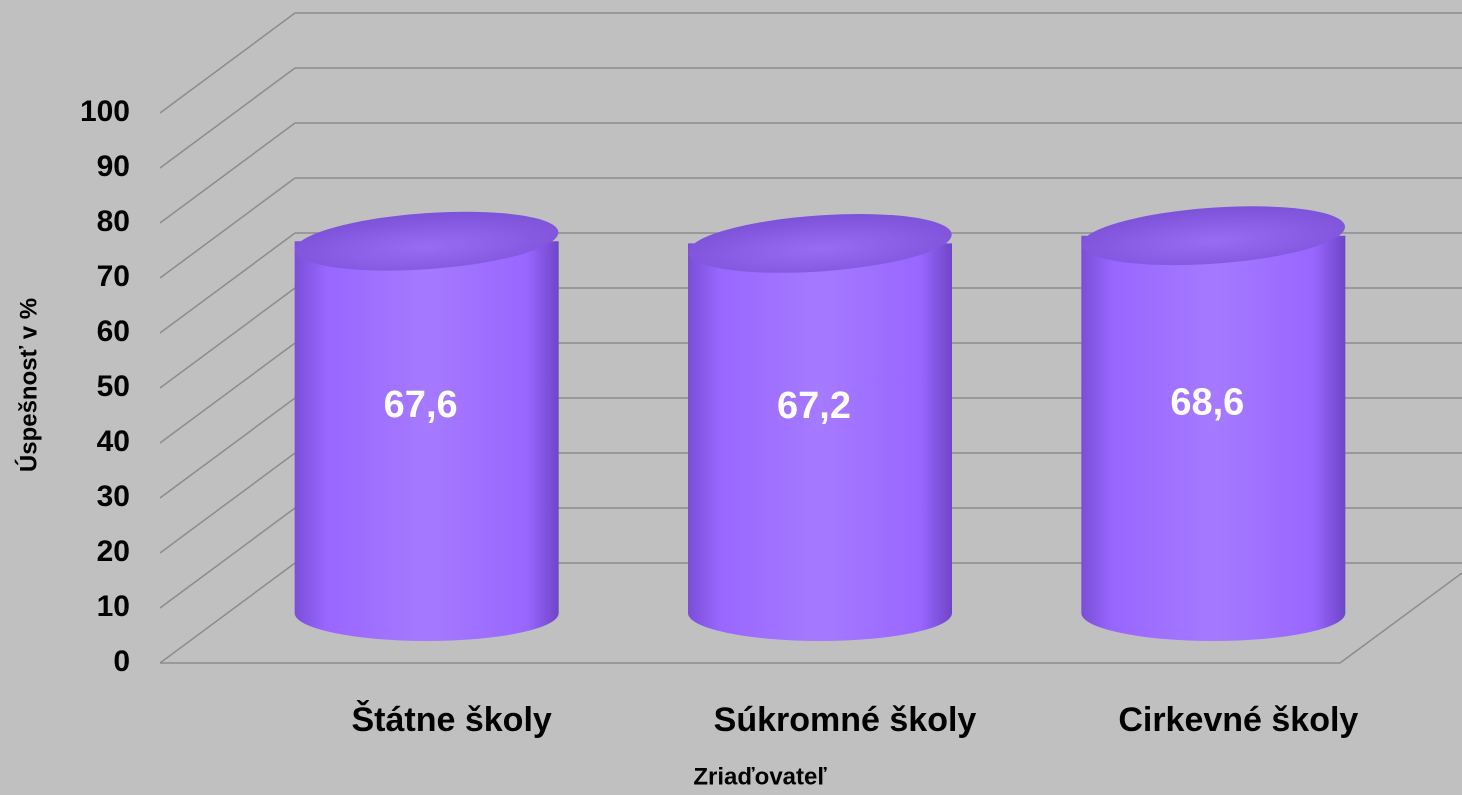 The width and height of the screenshot is (1462, 795). I want to click on x-tick-label: Cirkevné školy, so click(1238, 720).